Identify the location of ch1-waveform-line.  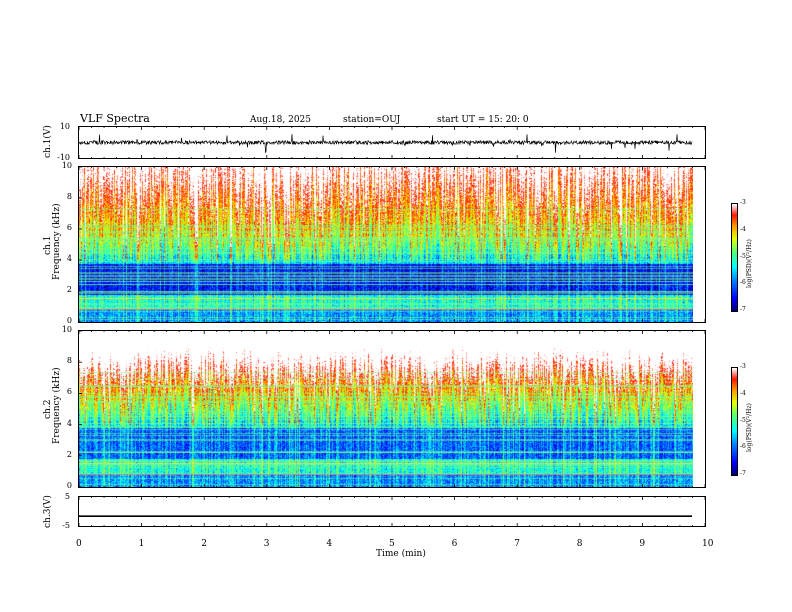
(385, 143).